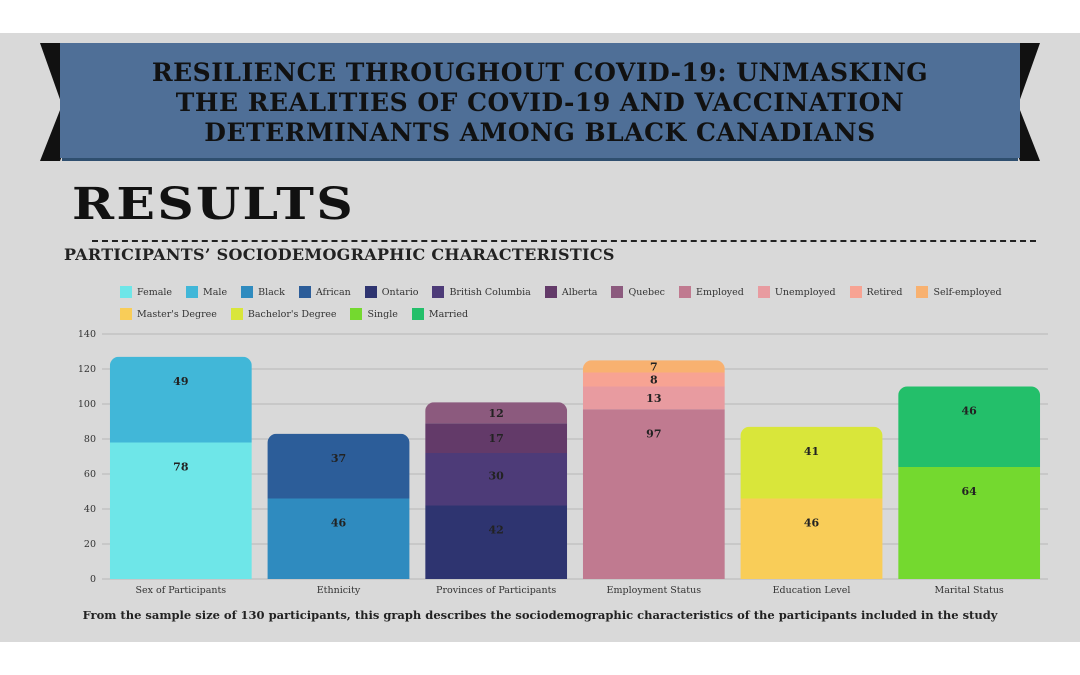  I want to click on legend-entry: Ontario, so click(391, 292).